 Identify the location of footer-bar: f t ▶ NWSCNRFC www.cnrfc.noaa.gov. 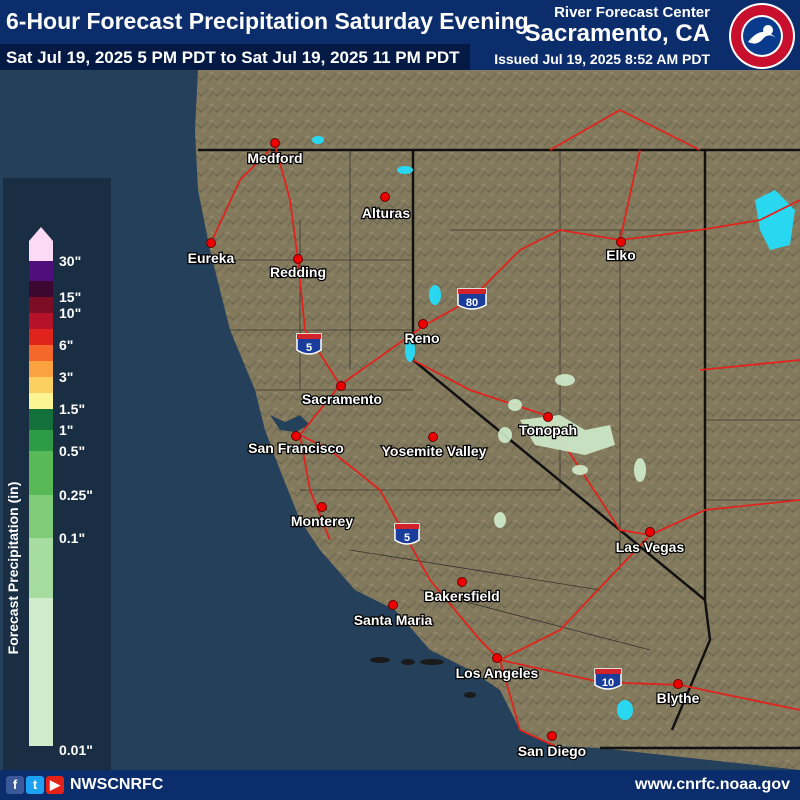
(400, 785).